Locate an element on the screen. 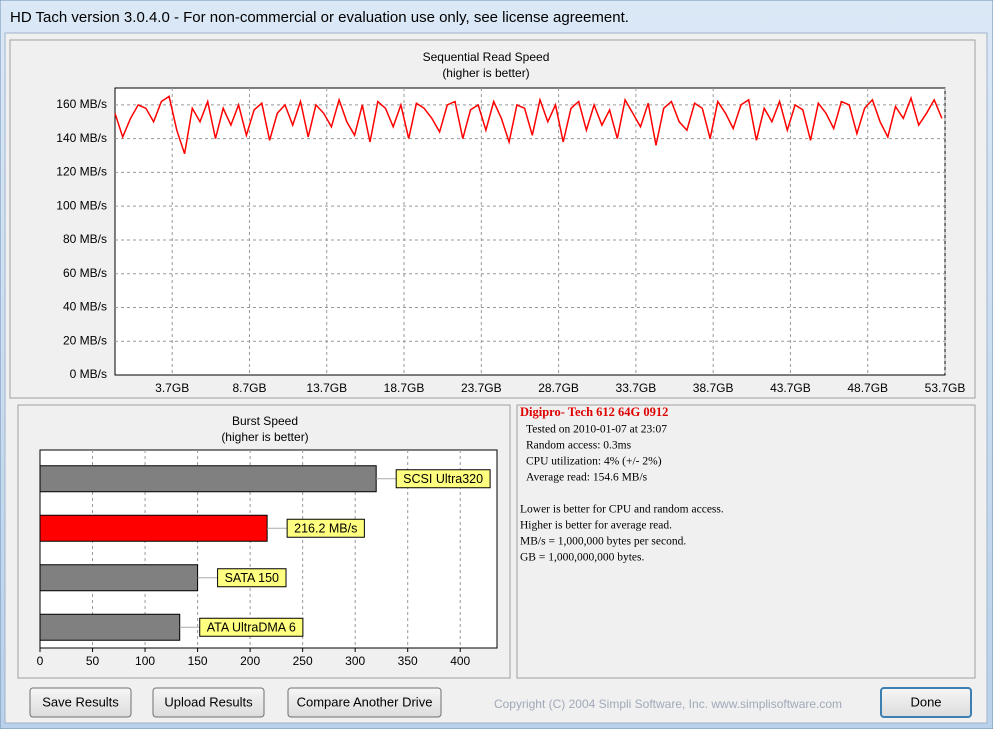 The image size is (993, 729). x-tick-label: 350 is located at coordinates (408, 661).